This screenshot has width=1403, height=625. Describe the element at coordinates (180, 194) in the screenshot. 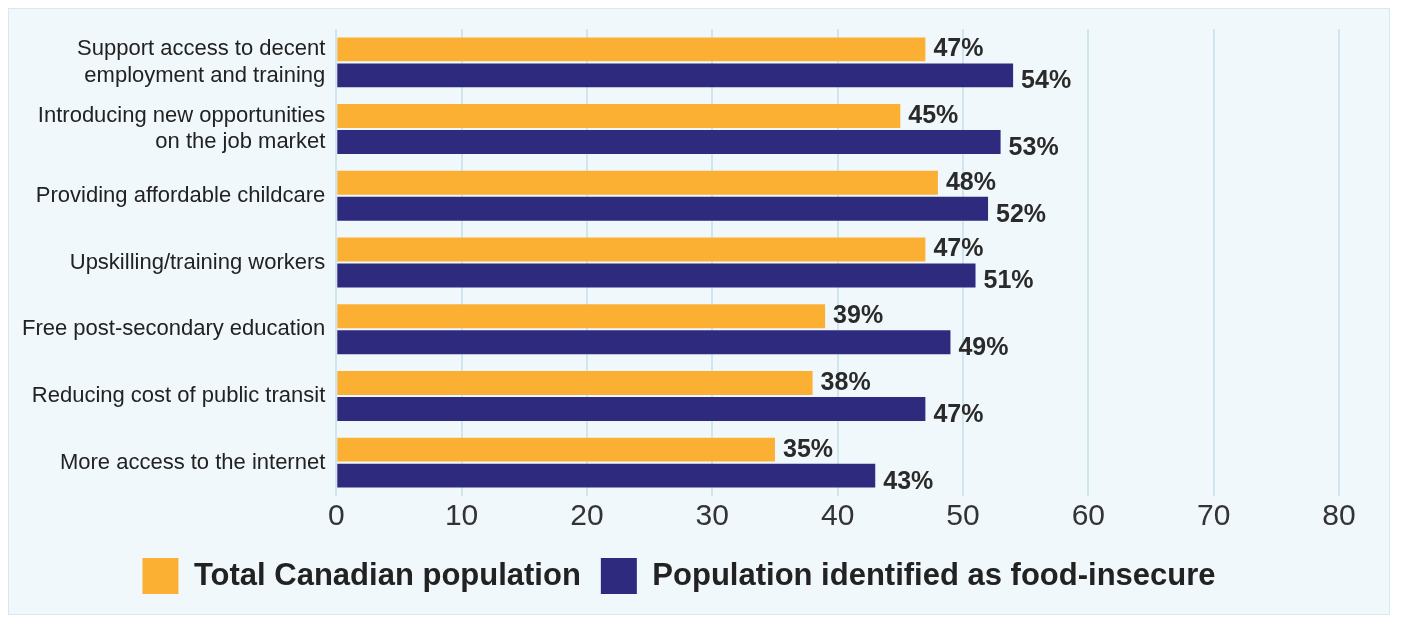

I see `y-tick-label: Providing affordable childcare` at that location.